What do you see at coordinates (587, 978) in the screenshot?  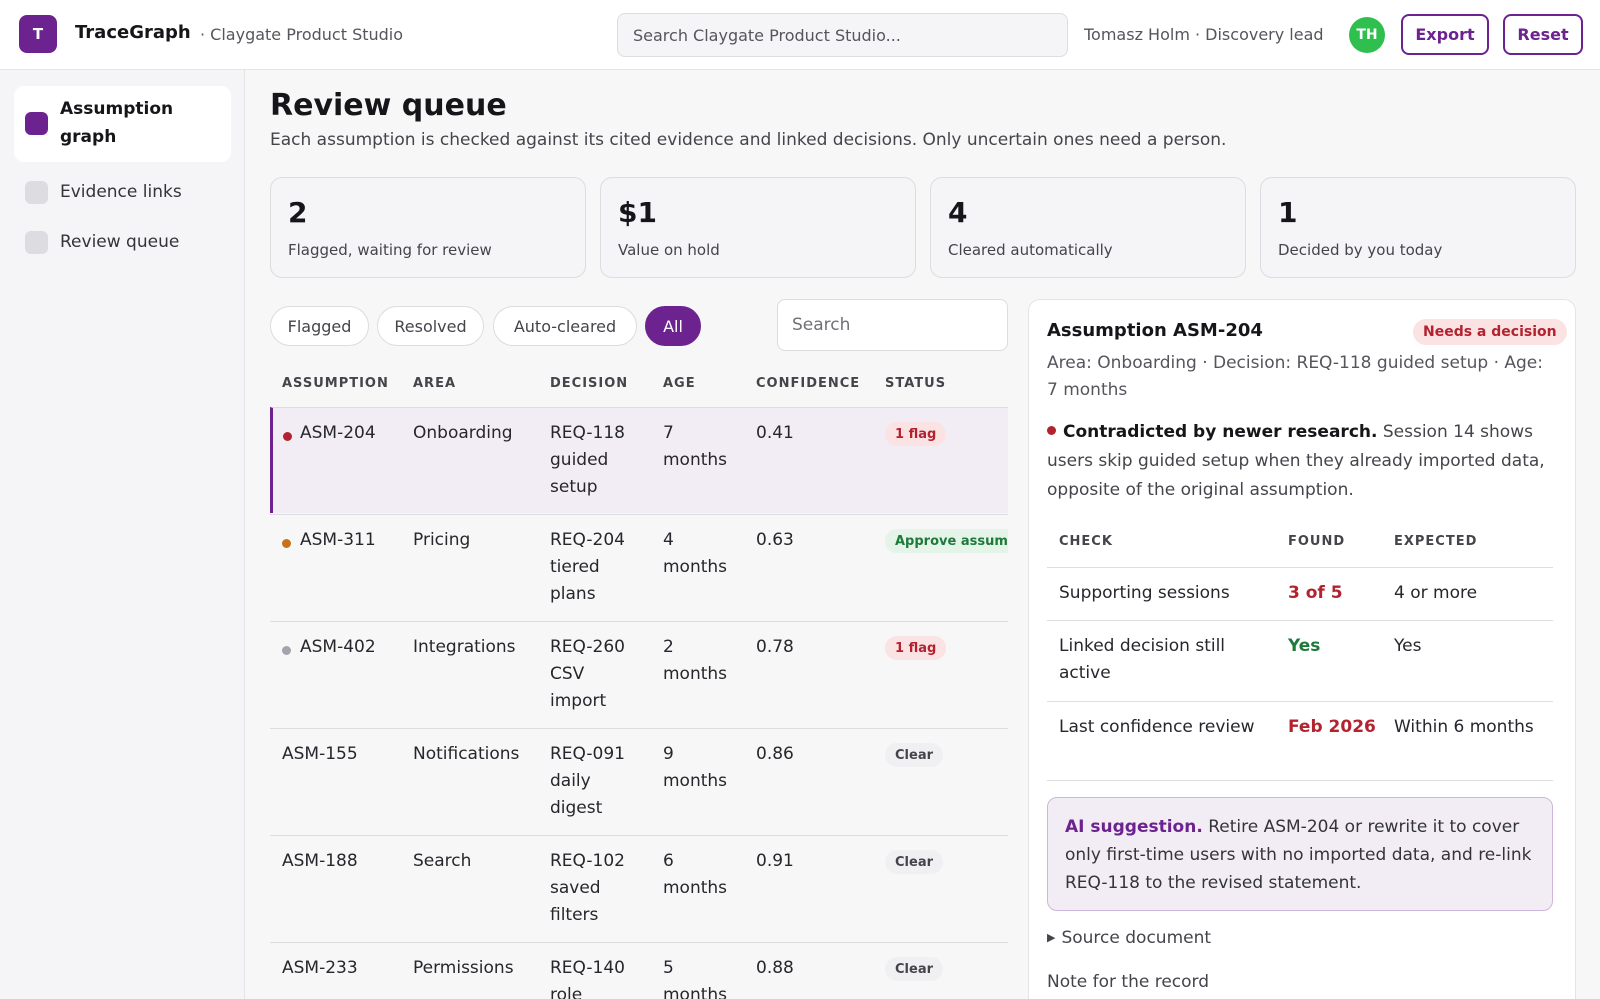 I see `decision-cell: REQ-140 role` at bounding box center [587, 978].